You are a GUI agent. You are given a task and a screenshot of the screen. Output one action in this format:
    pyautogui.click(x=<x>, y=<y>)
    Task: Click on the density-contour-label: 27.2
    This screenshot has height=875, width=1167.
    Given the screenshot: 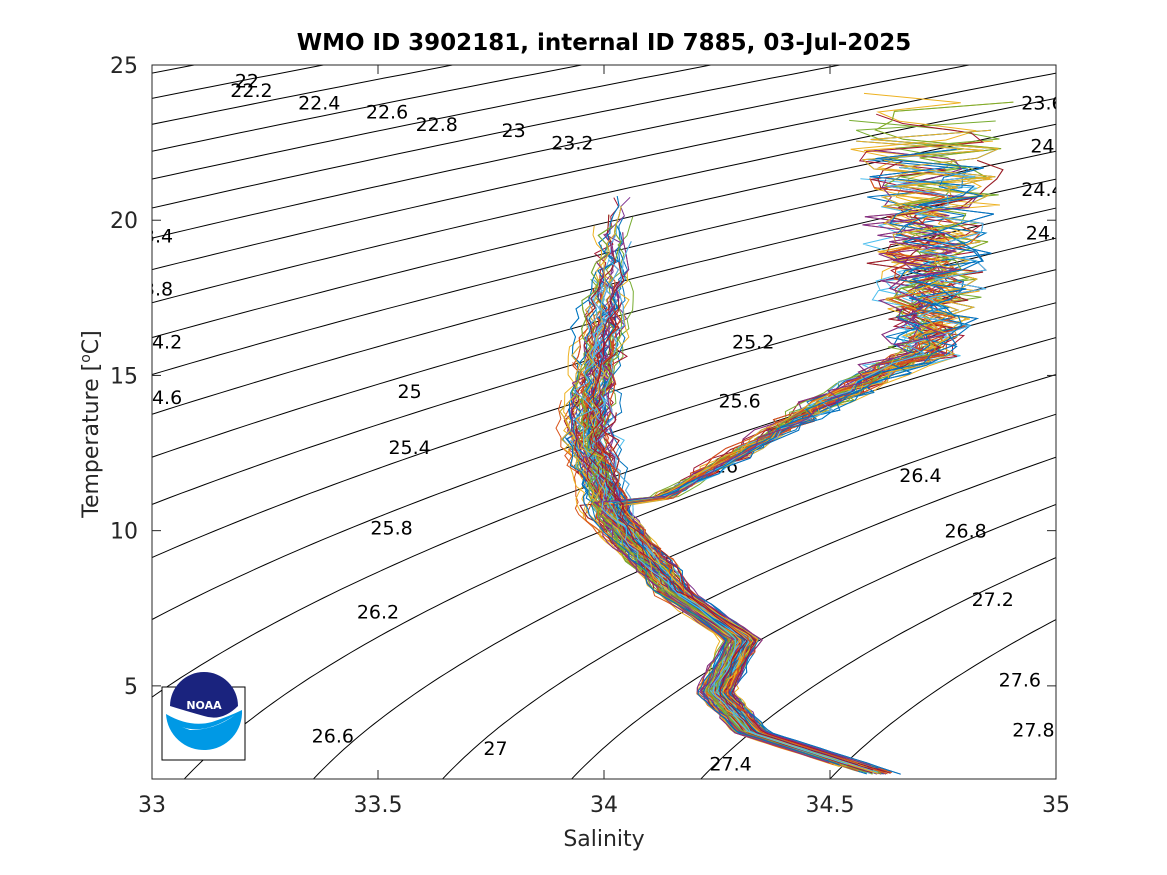 What is the action you would take?
    pyautogui.click(x=993, y=600)
    